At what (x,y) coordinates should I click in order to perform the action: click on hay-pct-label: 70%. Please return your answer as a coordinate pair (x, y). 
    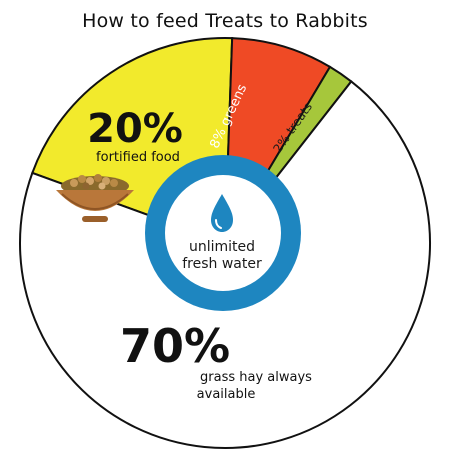
    Looking at the image, I should click on (175, 346).